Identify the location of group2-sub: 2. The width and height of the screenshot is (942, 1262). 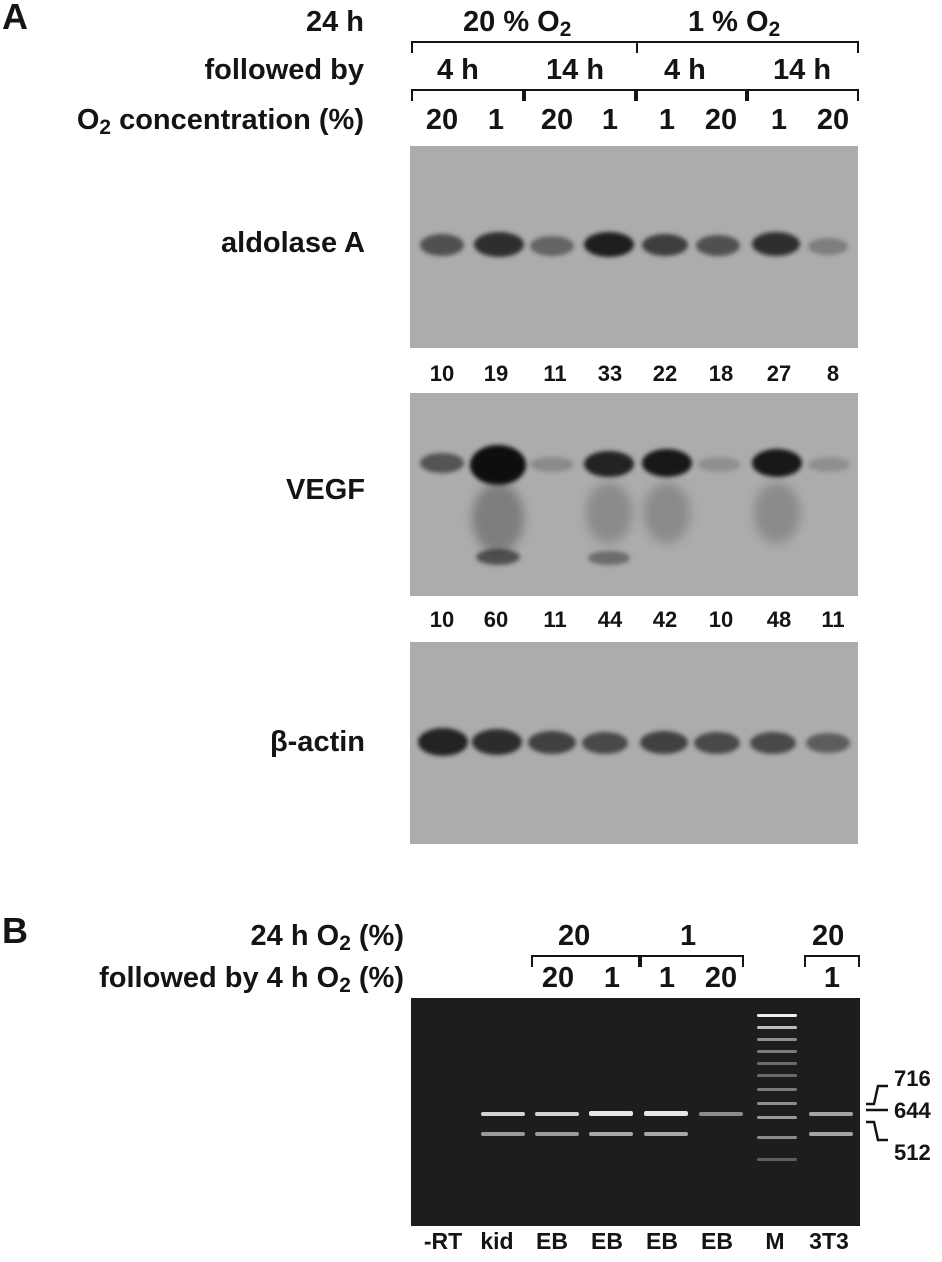
(774, 30).